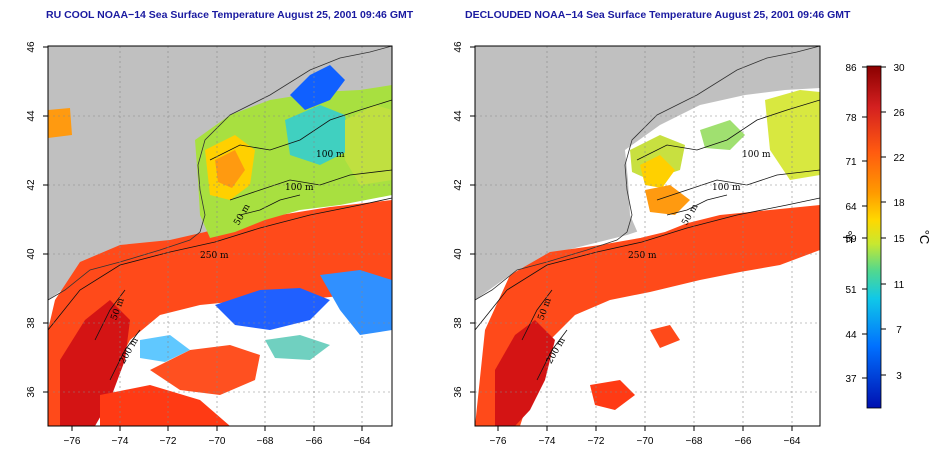 This screenshot has width=950, height=475. Describe the element at coordinates (899, 113) in the screenshot. I see `celsius-tick: 26` at that location.